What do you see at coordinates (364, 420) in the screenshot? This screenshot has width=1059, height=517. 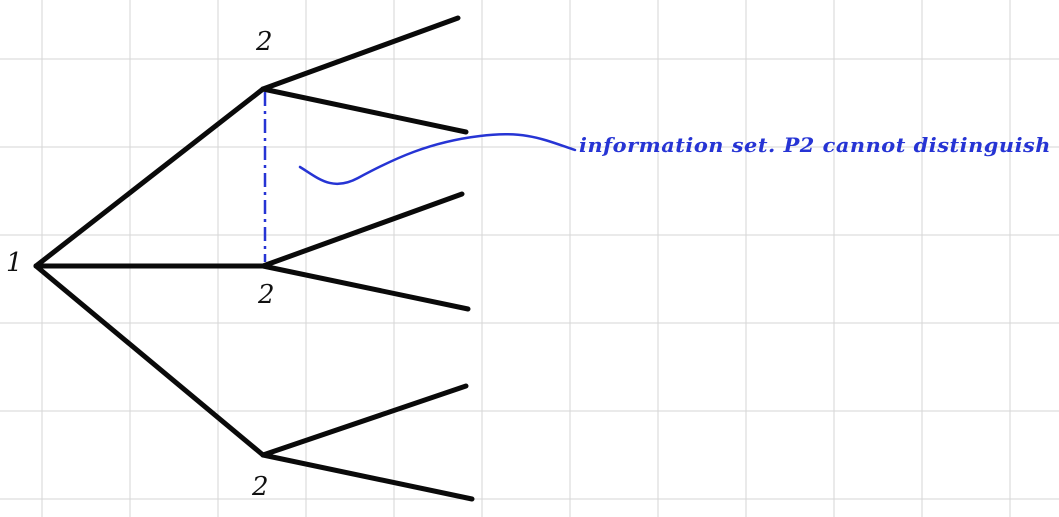 I see `branch-bottom-up` at bounding box center [364, 420].